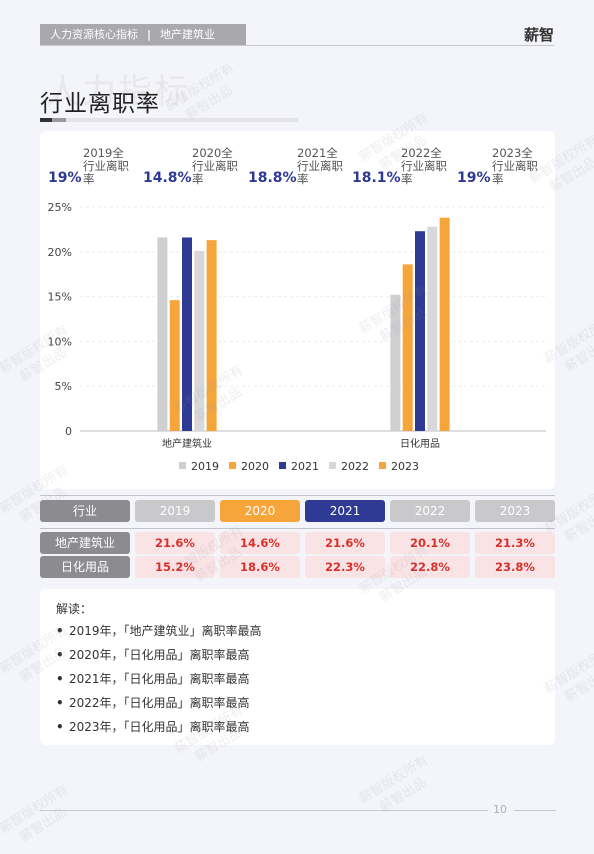 This screenshot has height=854, width=594. Describe the element at coordinates (430, 567) in the screenshot. I see `table-cell: 22.8%` at that location.